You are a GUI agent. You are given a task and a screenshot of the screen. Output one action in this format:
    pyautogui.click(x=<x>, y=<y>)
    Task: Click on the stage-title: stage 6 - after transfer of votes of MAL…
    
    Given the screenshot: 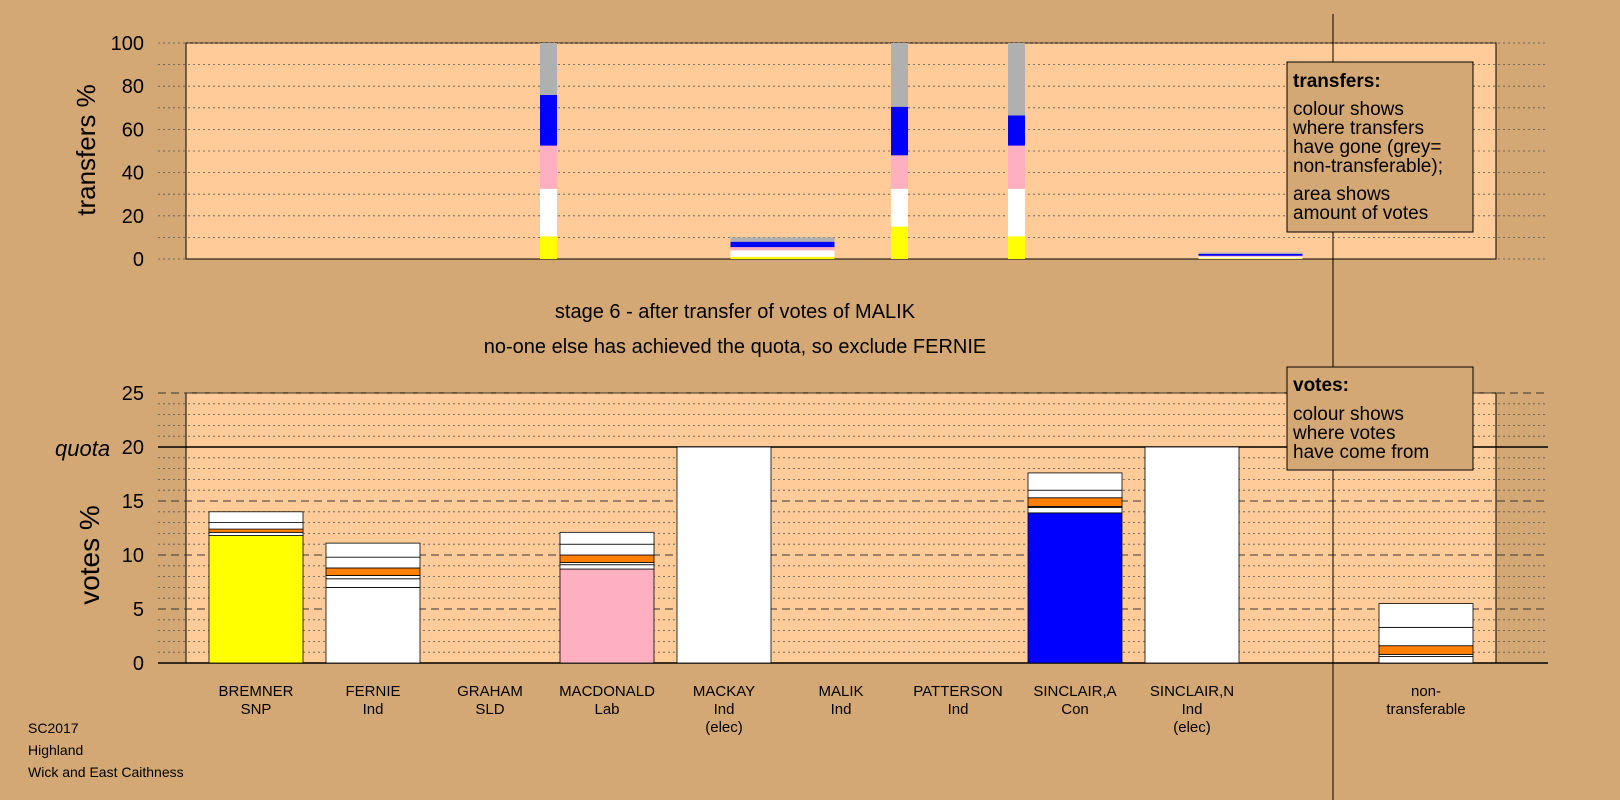 What is the action you would take?
    pyautogui.click(x=735, y=312)
    